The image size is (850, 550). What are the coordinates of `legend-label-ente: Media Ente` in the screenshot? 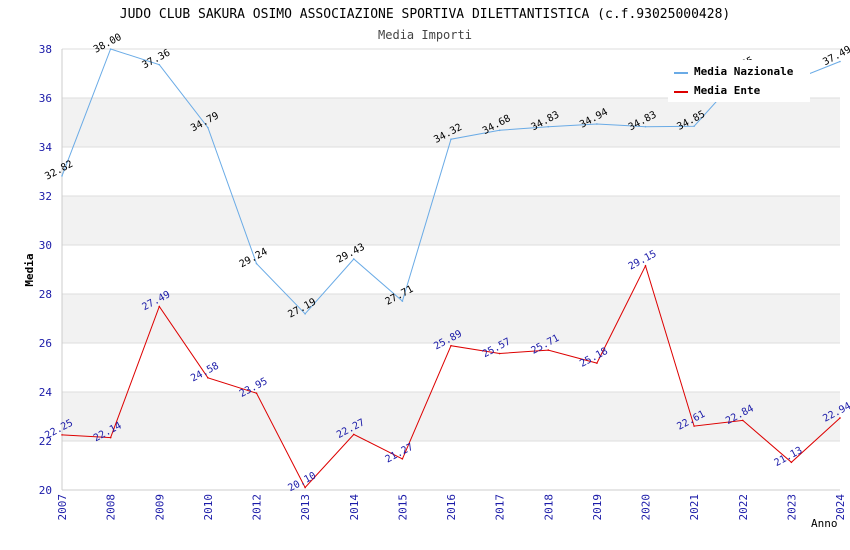 It's located at (727, 90).